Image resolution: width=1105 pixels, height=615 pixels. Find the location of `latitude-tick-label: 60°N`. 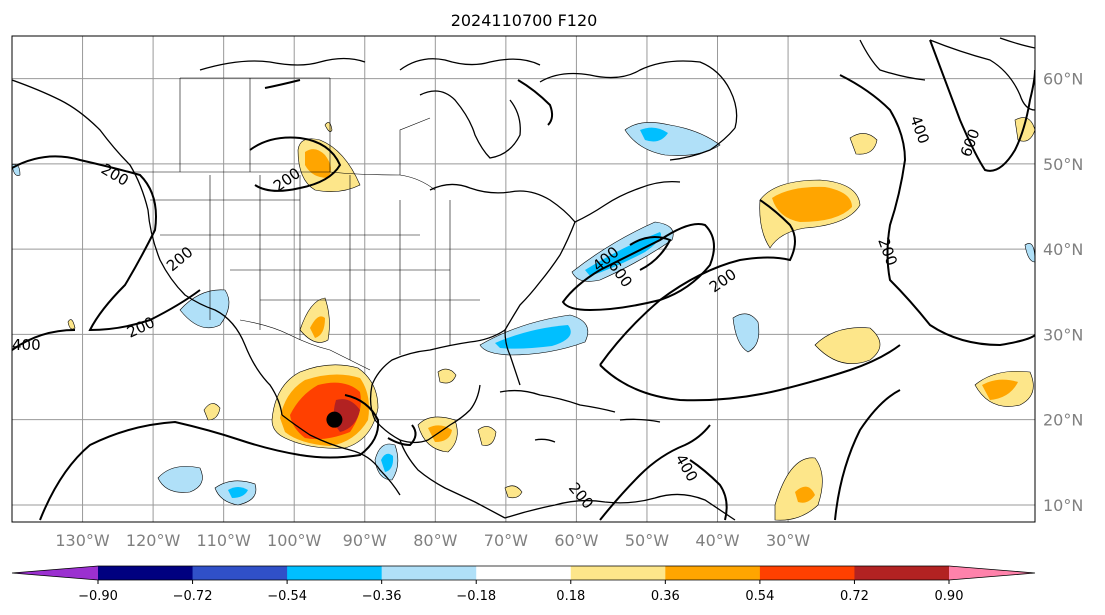

latitude-tick-label: 60°N is located at coordinates (1063, 79).